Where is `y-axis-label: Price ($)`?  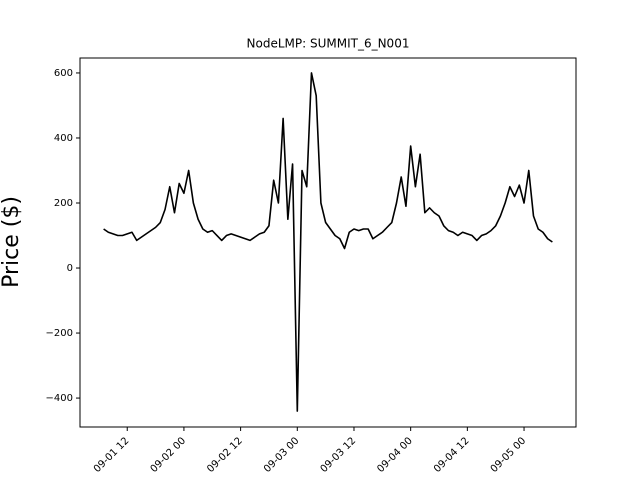
y-axis-label: Price ($) is located at coordinates (12, 242).